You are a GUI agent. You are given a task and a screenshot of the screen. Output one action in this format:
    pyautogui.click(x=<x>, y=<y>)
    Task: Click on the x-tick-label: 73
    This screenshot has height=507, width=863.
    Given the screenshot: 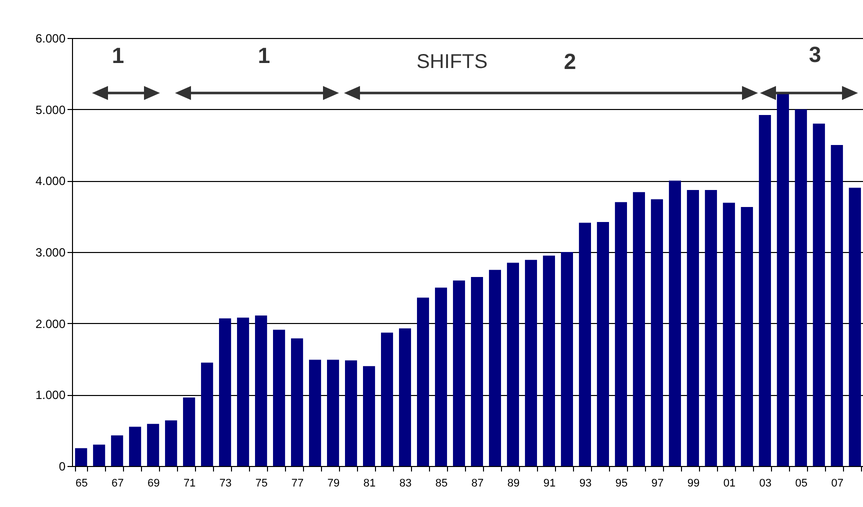 What is the action you would take?
    pyautogui.click(x=225, y=484)
    